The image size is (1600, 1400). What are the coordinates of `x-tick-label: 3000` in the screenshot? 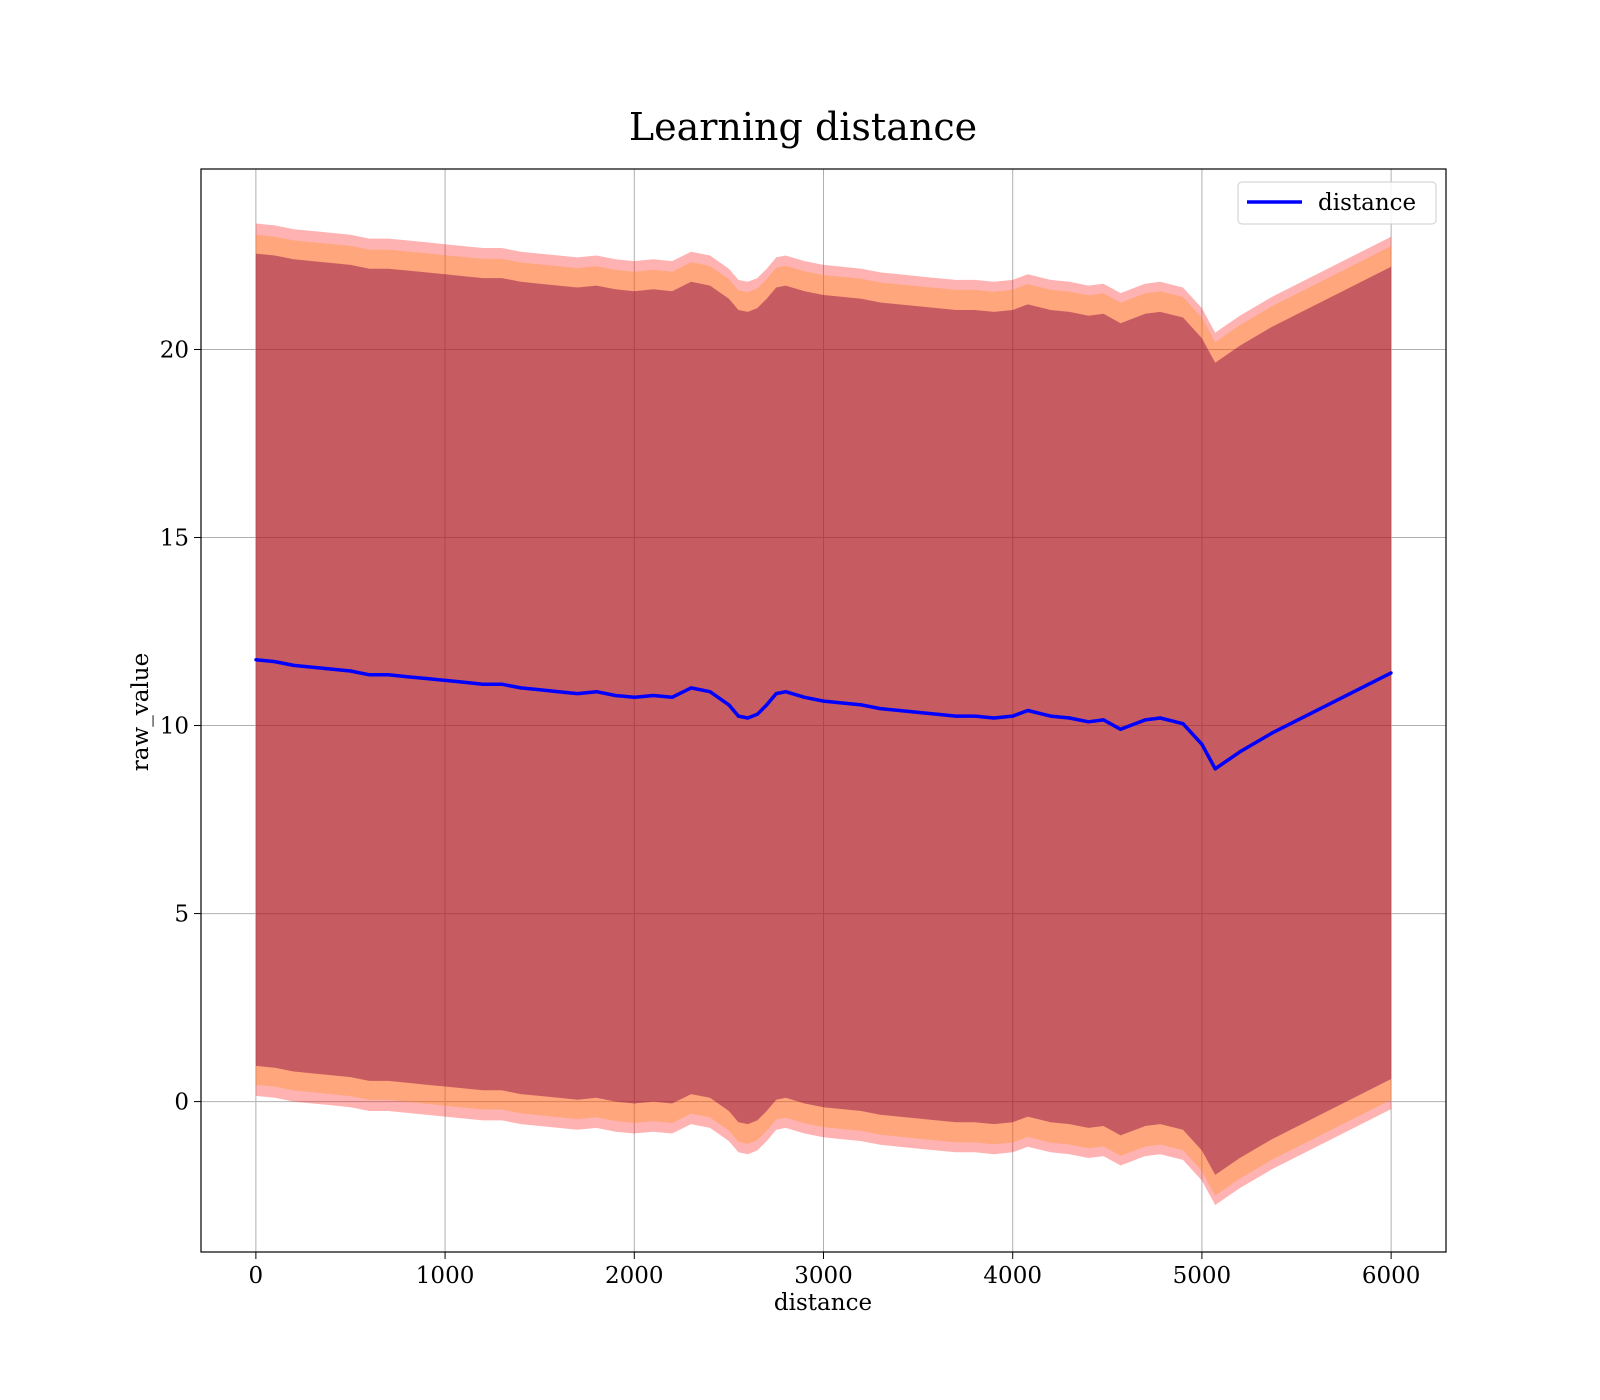 It's located at (823, 1276).